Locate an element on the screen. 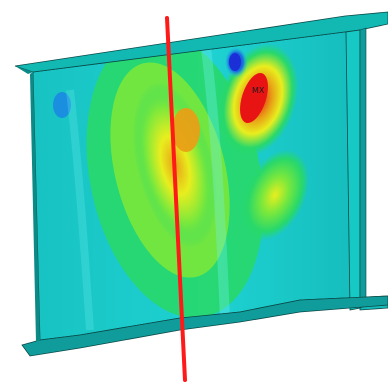 The height and width of the screenshot is (382, 388). section-cut-line is located at coordinates (176, 199).